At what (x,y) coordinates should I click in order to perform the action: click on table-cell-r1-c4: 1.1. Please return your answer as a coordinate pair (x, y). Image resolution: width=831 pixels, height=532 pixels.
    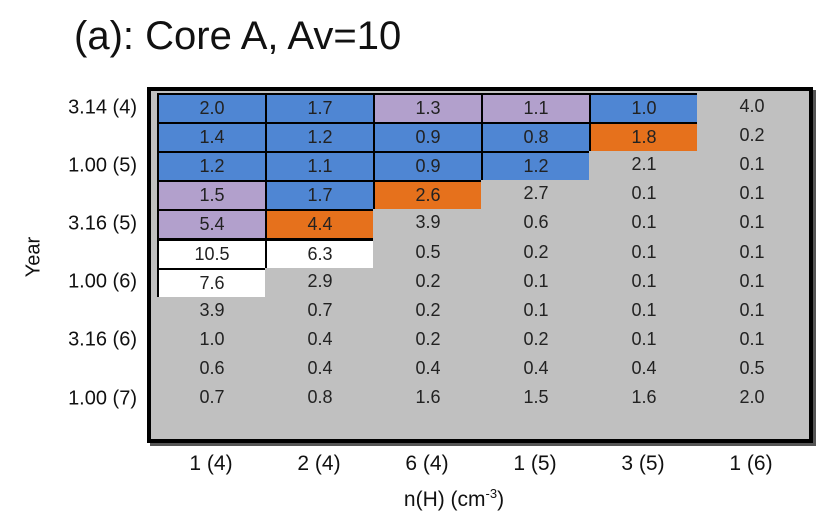
    Looking at the image, I should click on (536, 109).